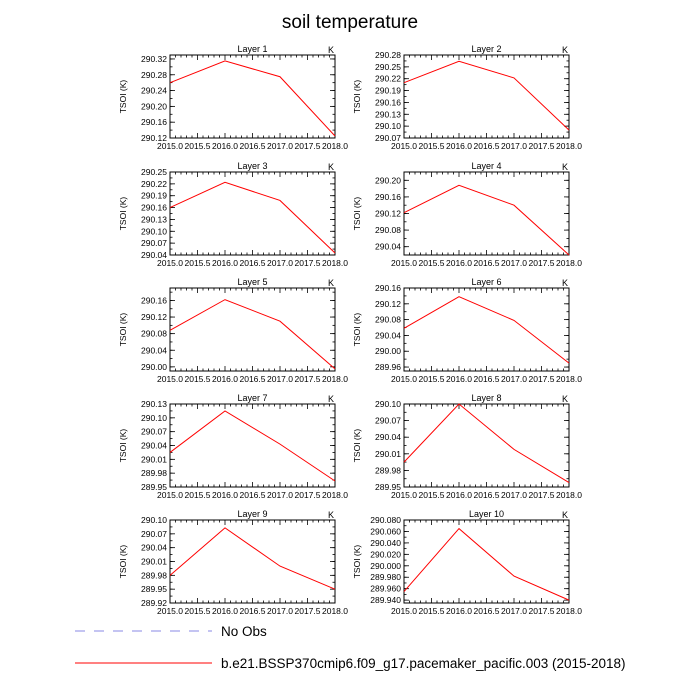 Image resolution: width=700 pixels, height=700 pixels. I want to click on y-tick-label: 290.01, so click(154, 562).